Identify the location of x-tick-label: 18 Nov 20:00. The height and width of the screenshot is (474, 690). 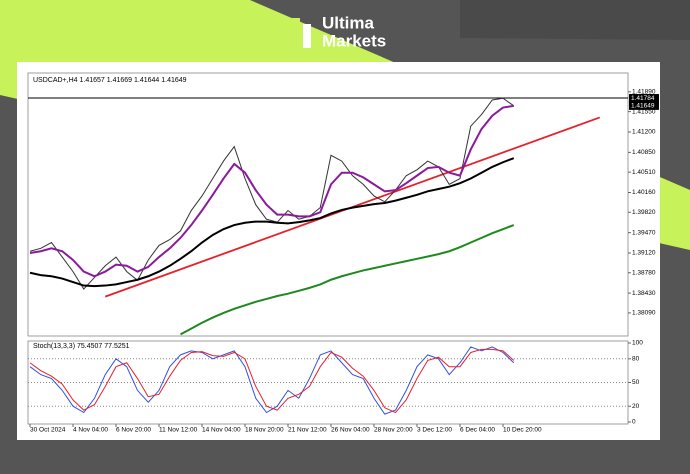
(264, 430).